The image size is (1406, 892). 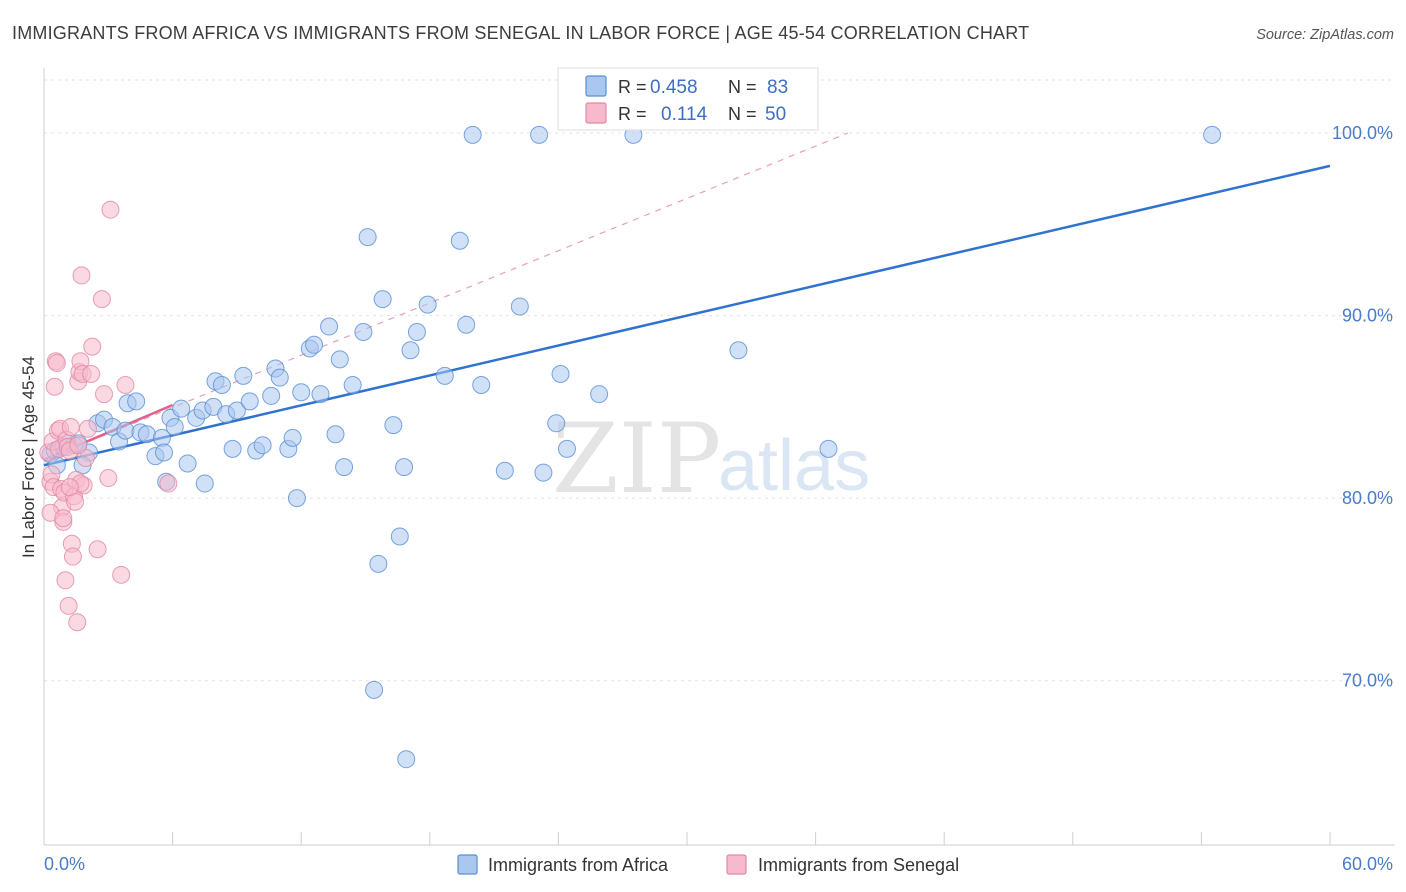 What do you see at coordinates (636, 459) in the screenshot?
I see `watermark-zip: ZIP` at bounding box center [636, 459].